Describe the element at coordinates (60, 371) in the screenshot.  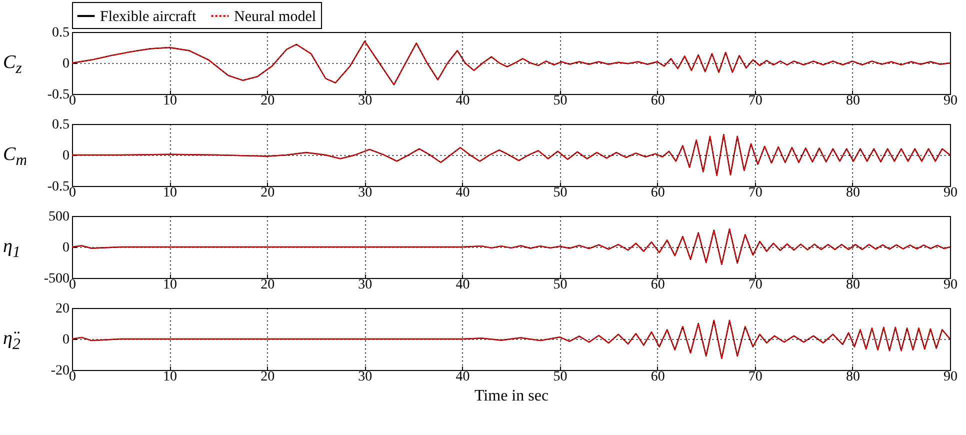
I see `y-tick-label: -20` at that location.